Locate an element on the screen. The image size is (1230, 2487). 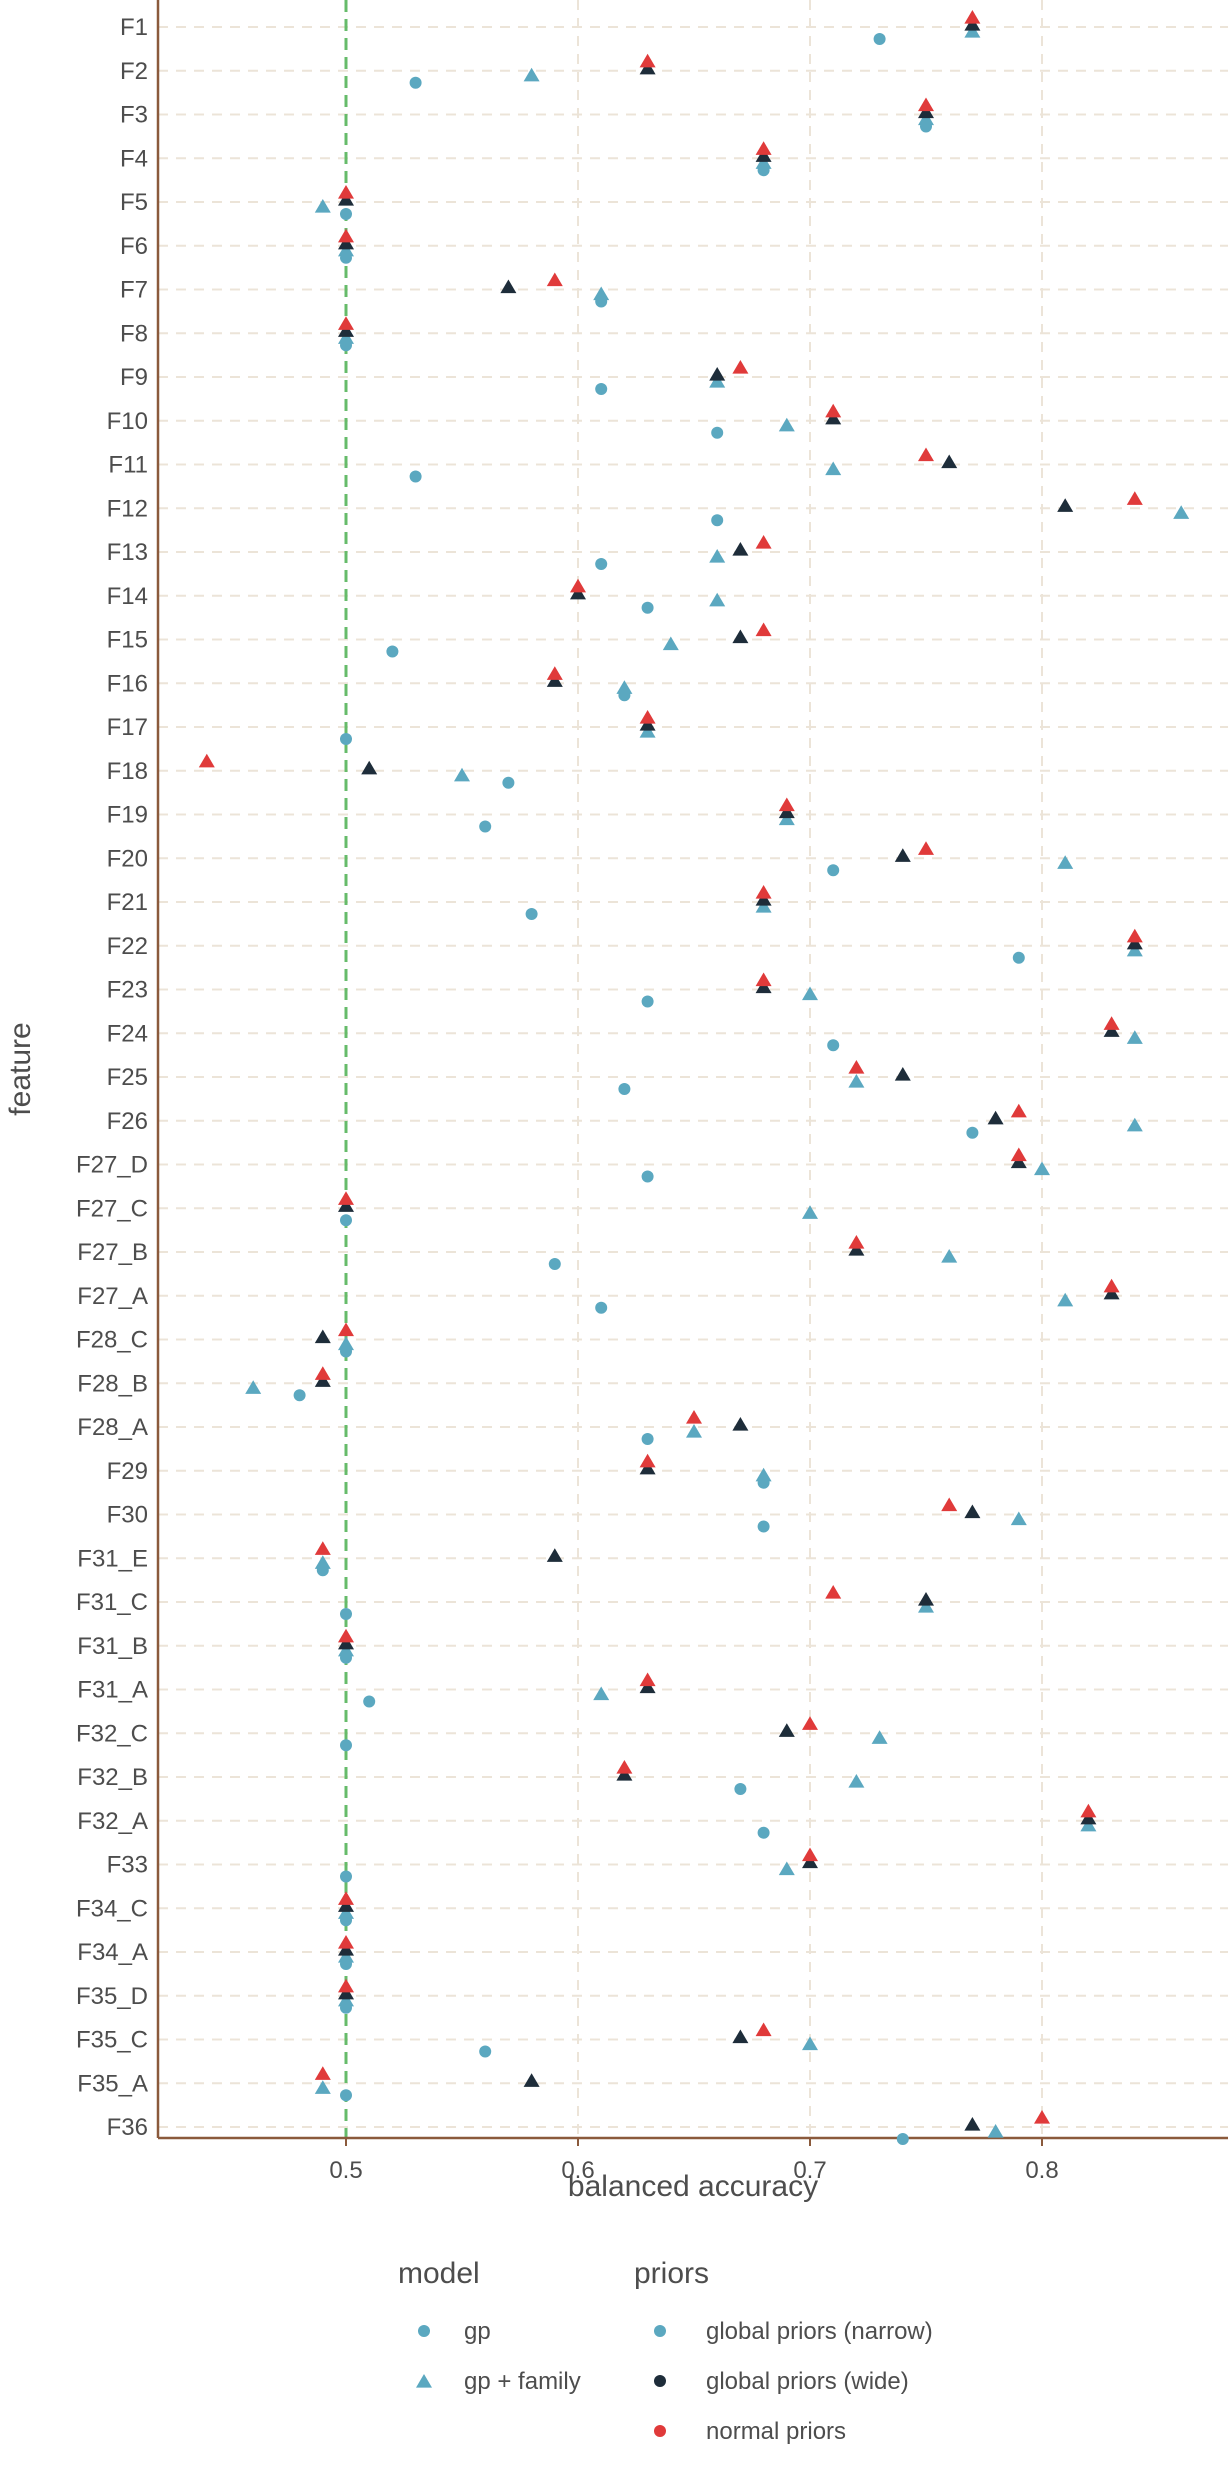
y-tick-label: F33 is located at coordinates (127, 1865).